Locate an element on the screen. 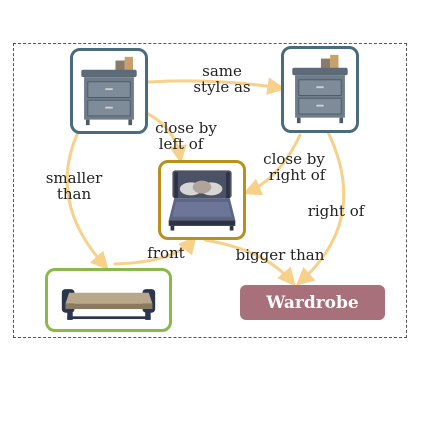 The width and height of the screenshot is (425, 425). label-right-of: right of is located at coordinates (336, 211).